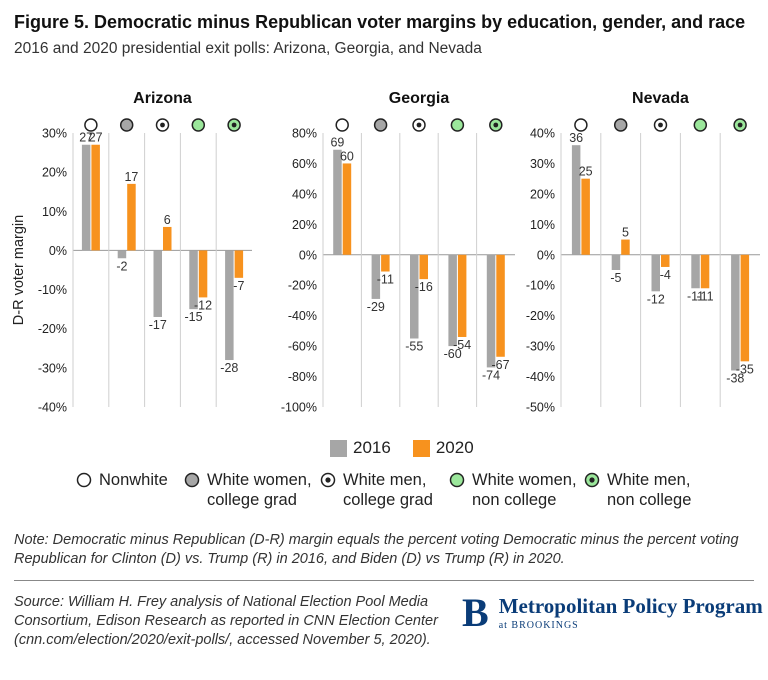 The image size is (768, 680). Describe the element at coordinates (735, 378) in the screenshot. I see `data-label: -38` at that location.